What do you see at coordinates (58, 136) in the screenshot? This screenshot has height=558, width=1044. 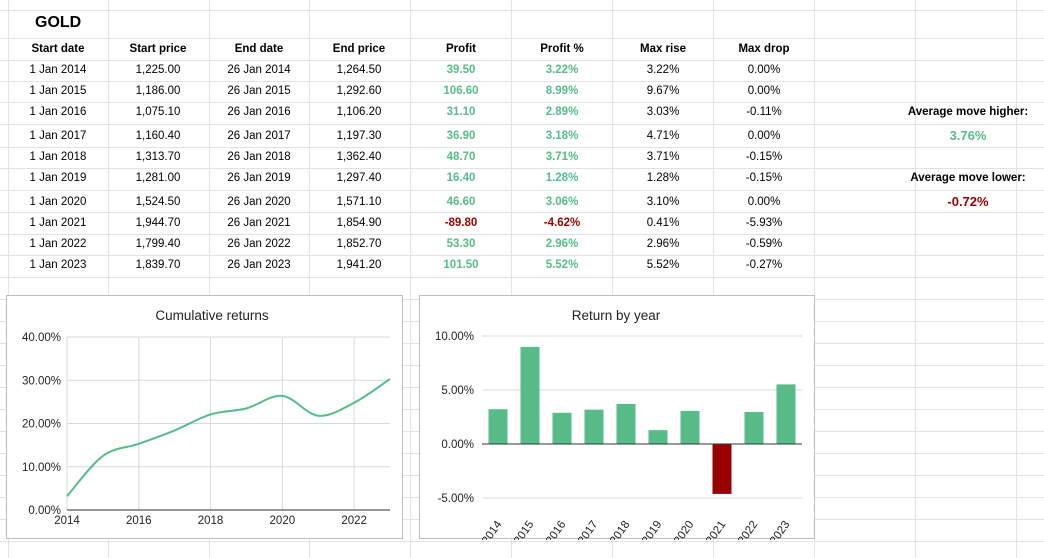 I see `table-cell: 1 Jan 2017` at bounding box center [58, 136].